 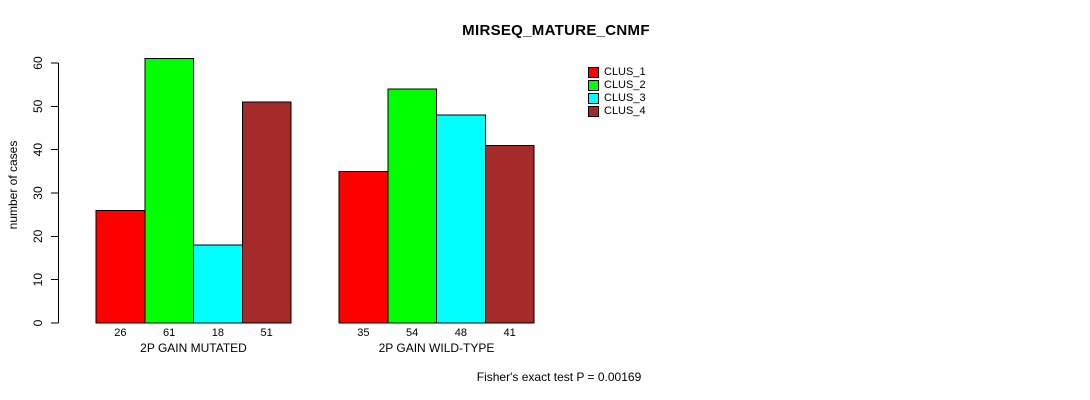 I want to click on bar-clus_2-group1, so click(x=169, y=191).